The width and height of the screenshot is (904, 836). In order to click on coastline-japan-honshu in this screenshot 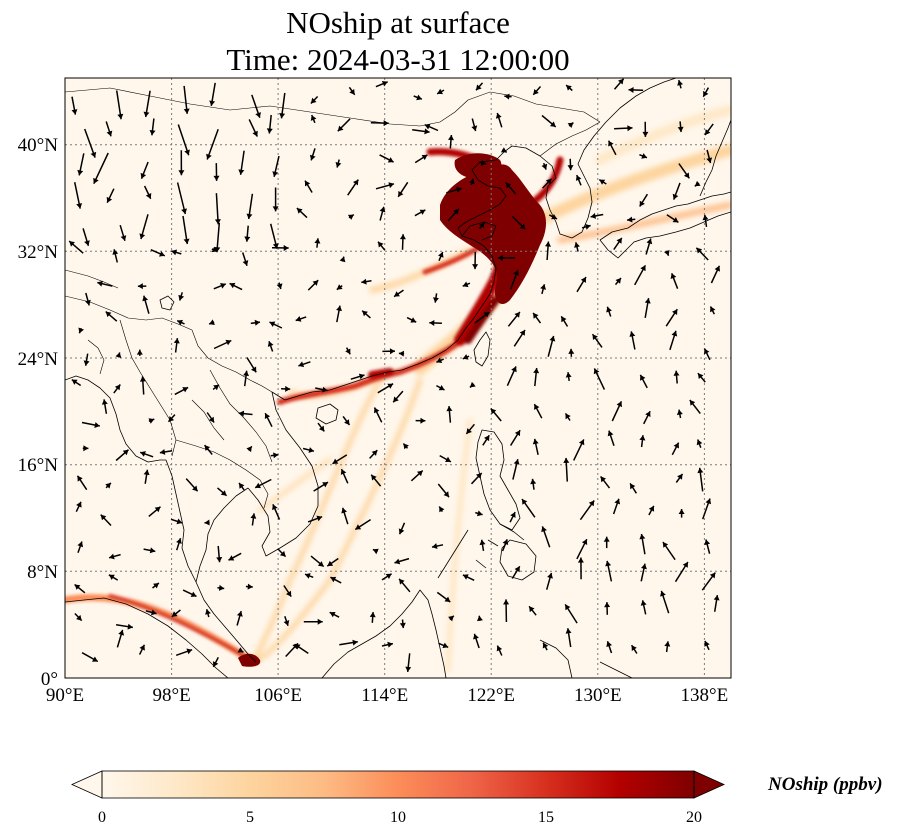, I will do `click(665, 216)`.